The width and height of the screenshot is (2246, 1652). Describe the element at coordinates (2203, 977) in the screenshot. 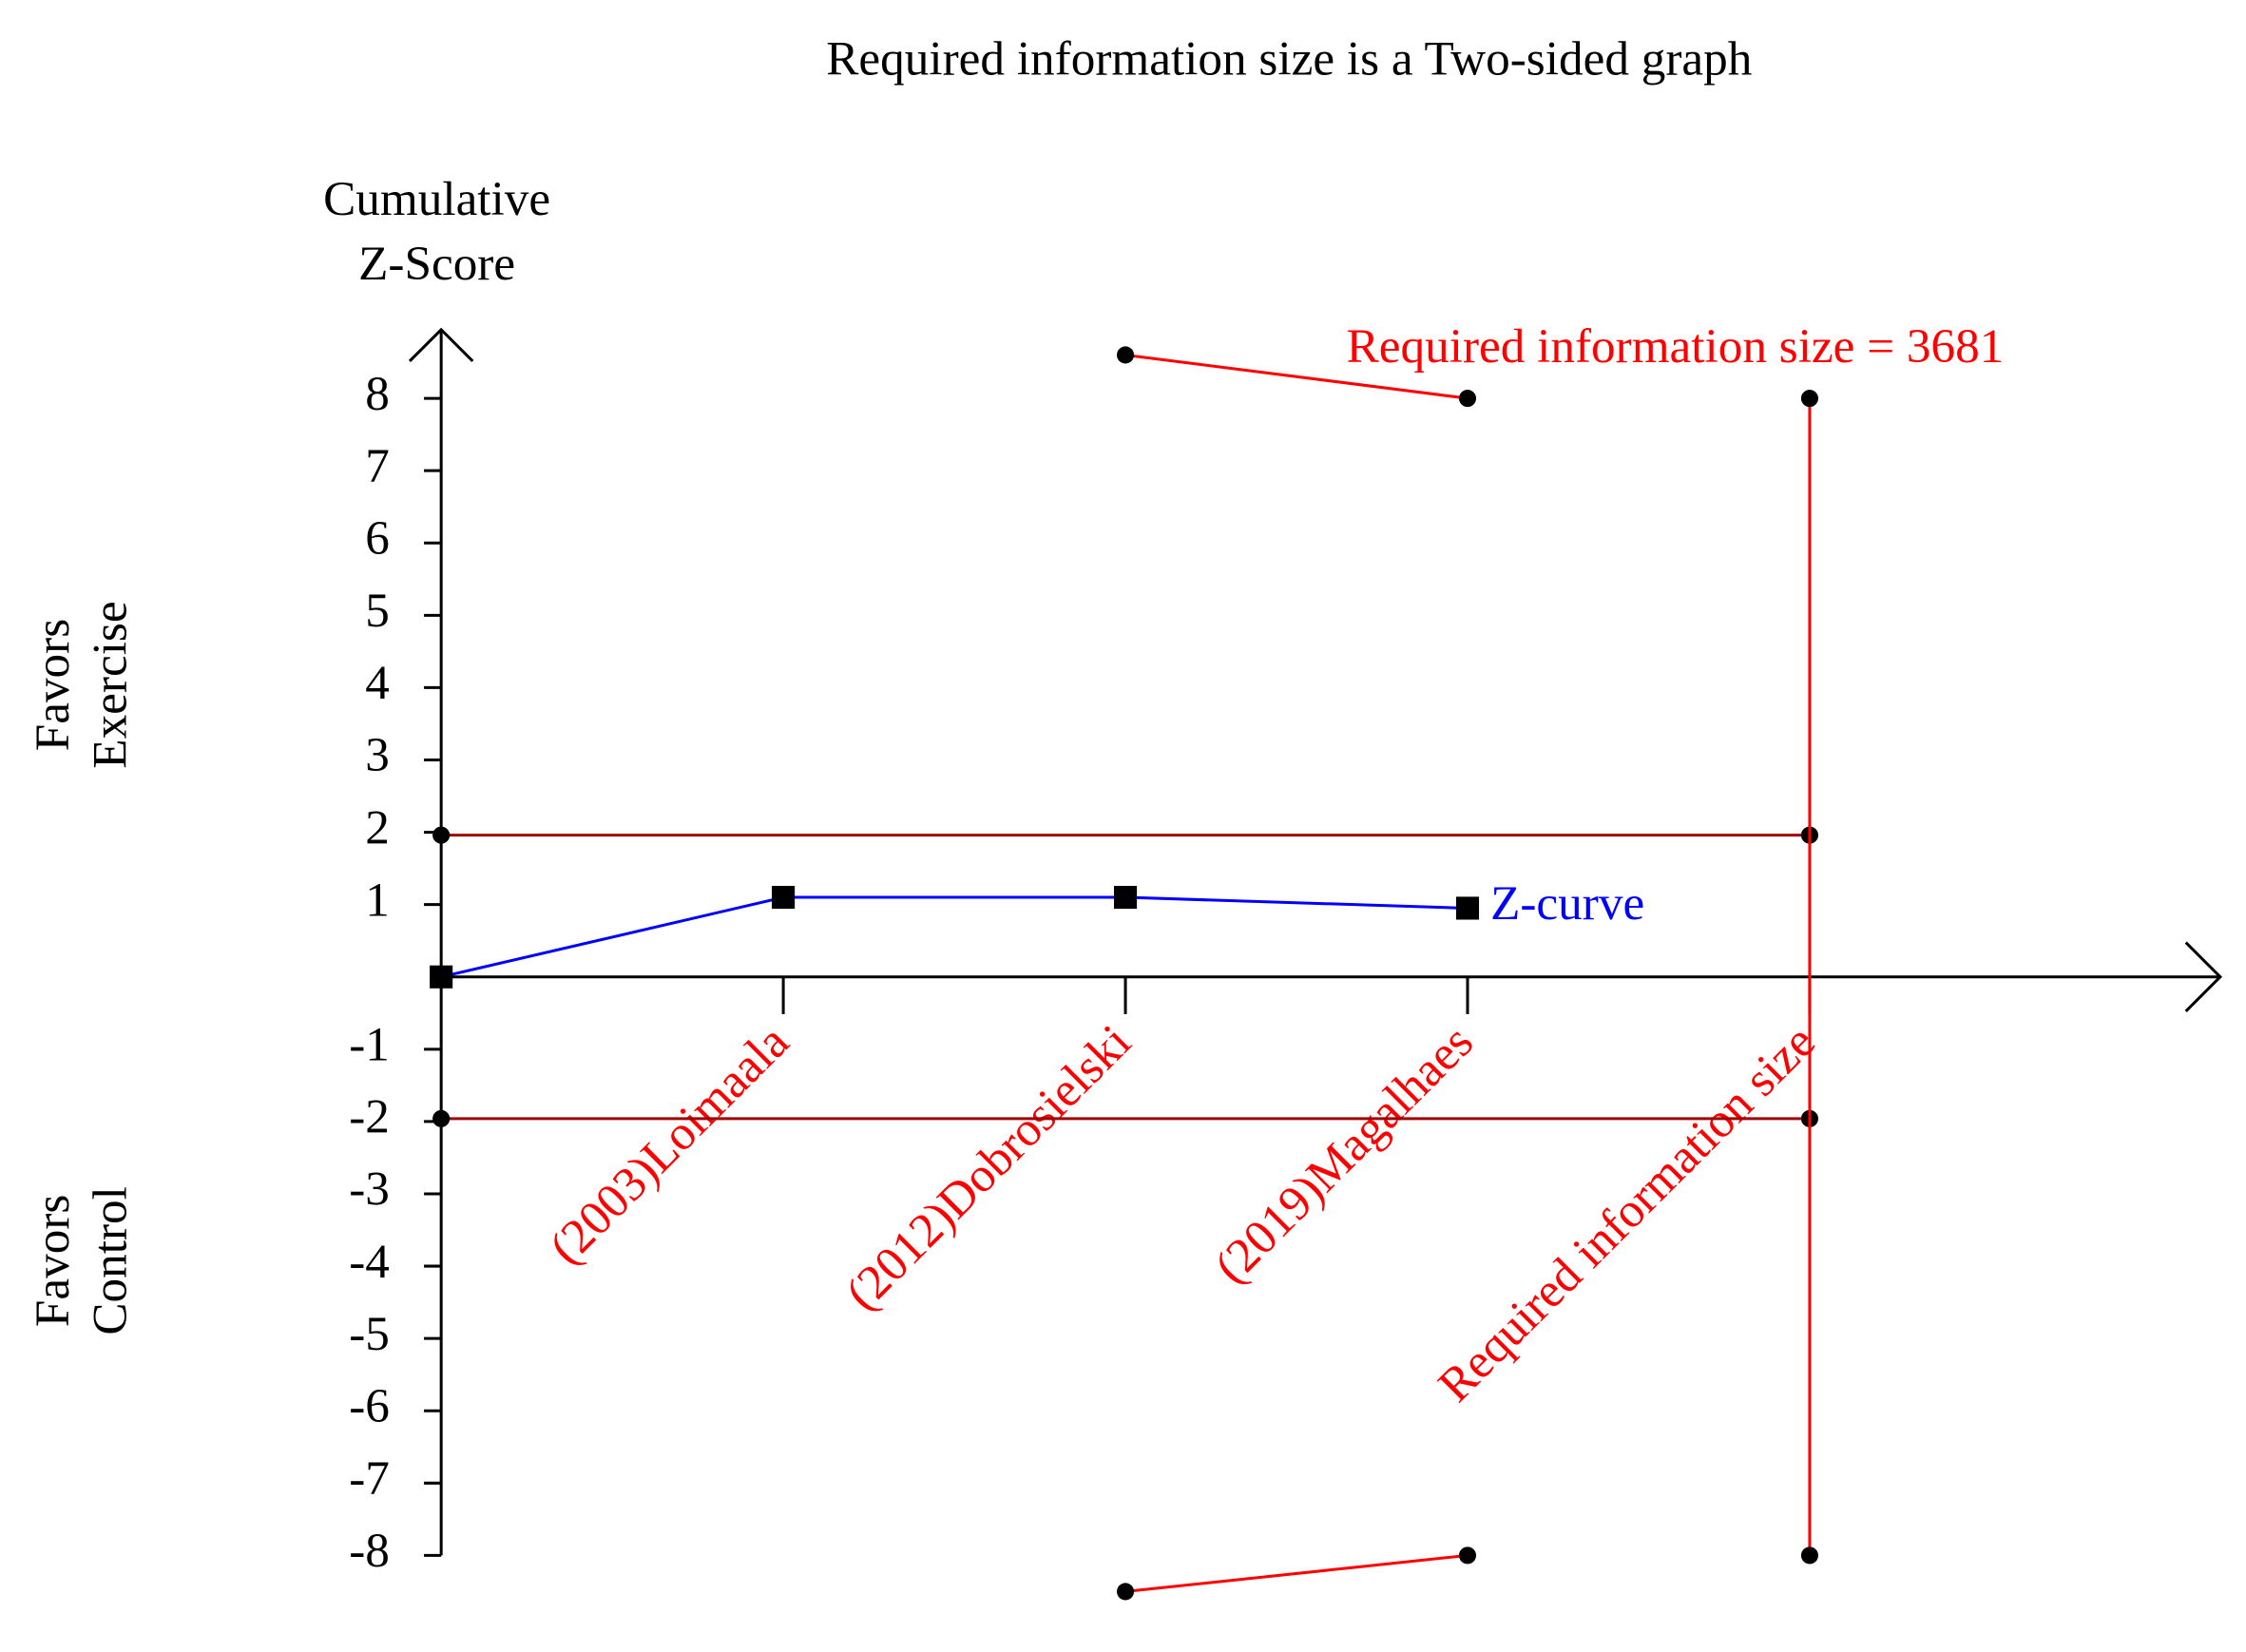

I see `x-axis-arrow` at that location.